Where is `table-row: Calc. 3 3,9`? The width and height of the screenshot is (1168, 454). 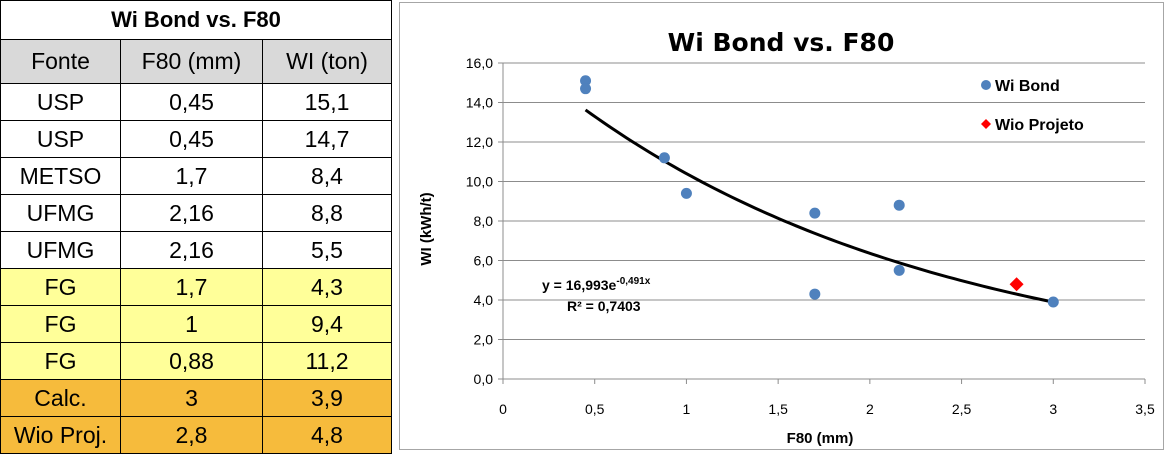 table-row: Calc. 3 3,9 is located at coordinates (196, 398).